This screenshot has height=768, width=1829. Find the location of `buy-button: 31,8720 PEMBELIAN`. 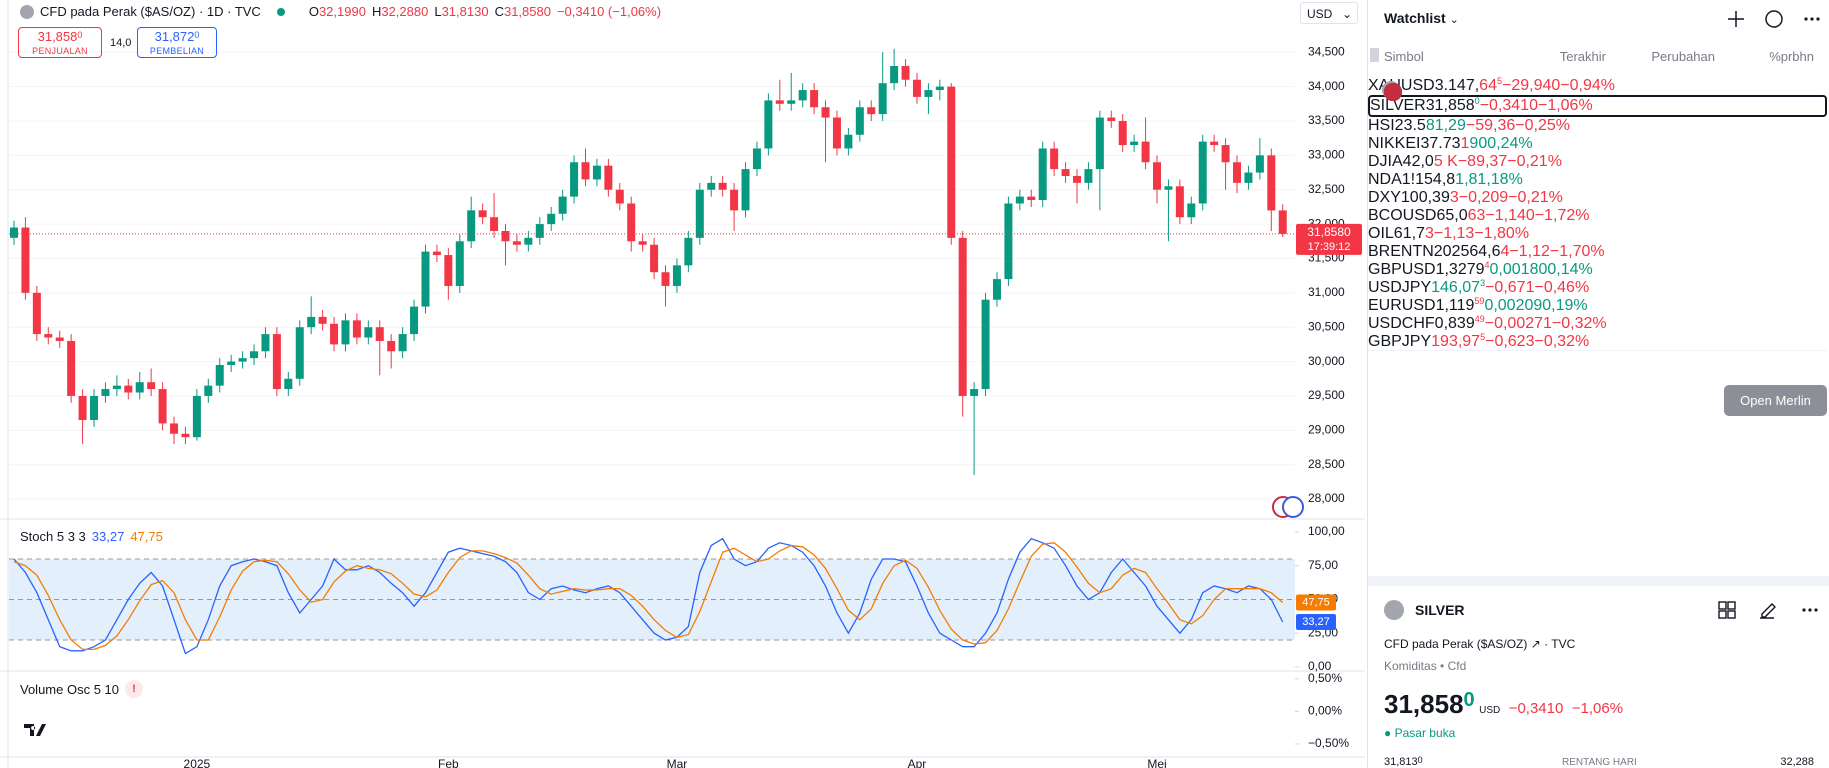

buy-button: 31,8720 PEMBELIAN is located at coordinates (177, 42).